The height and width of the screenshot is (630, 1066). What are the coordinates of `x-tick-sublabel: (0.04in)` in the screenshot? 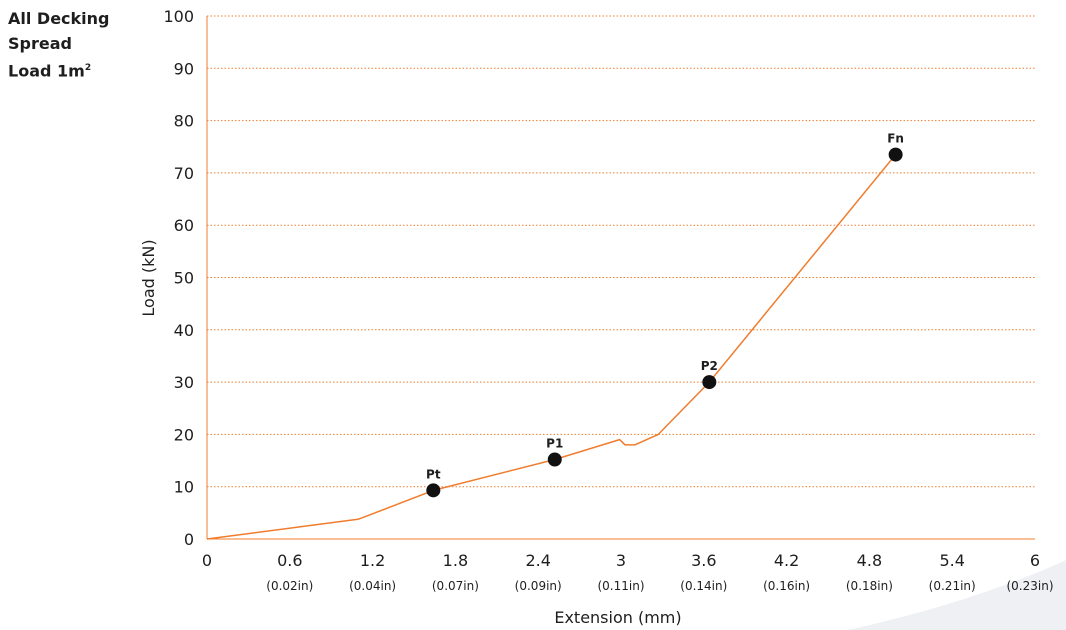 It's located at (372, 586).